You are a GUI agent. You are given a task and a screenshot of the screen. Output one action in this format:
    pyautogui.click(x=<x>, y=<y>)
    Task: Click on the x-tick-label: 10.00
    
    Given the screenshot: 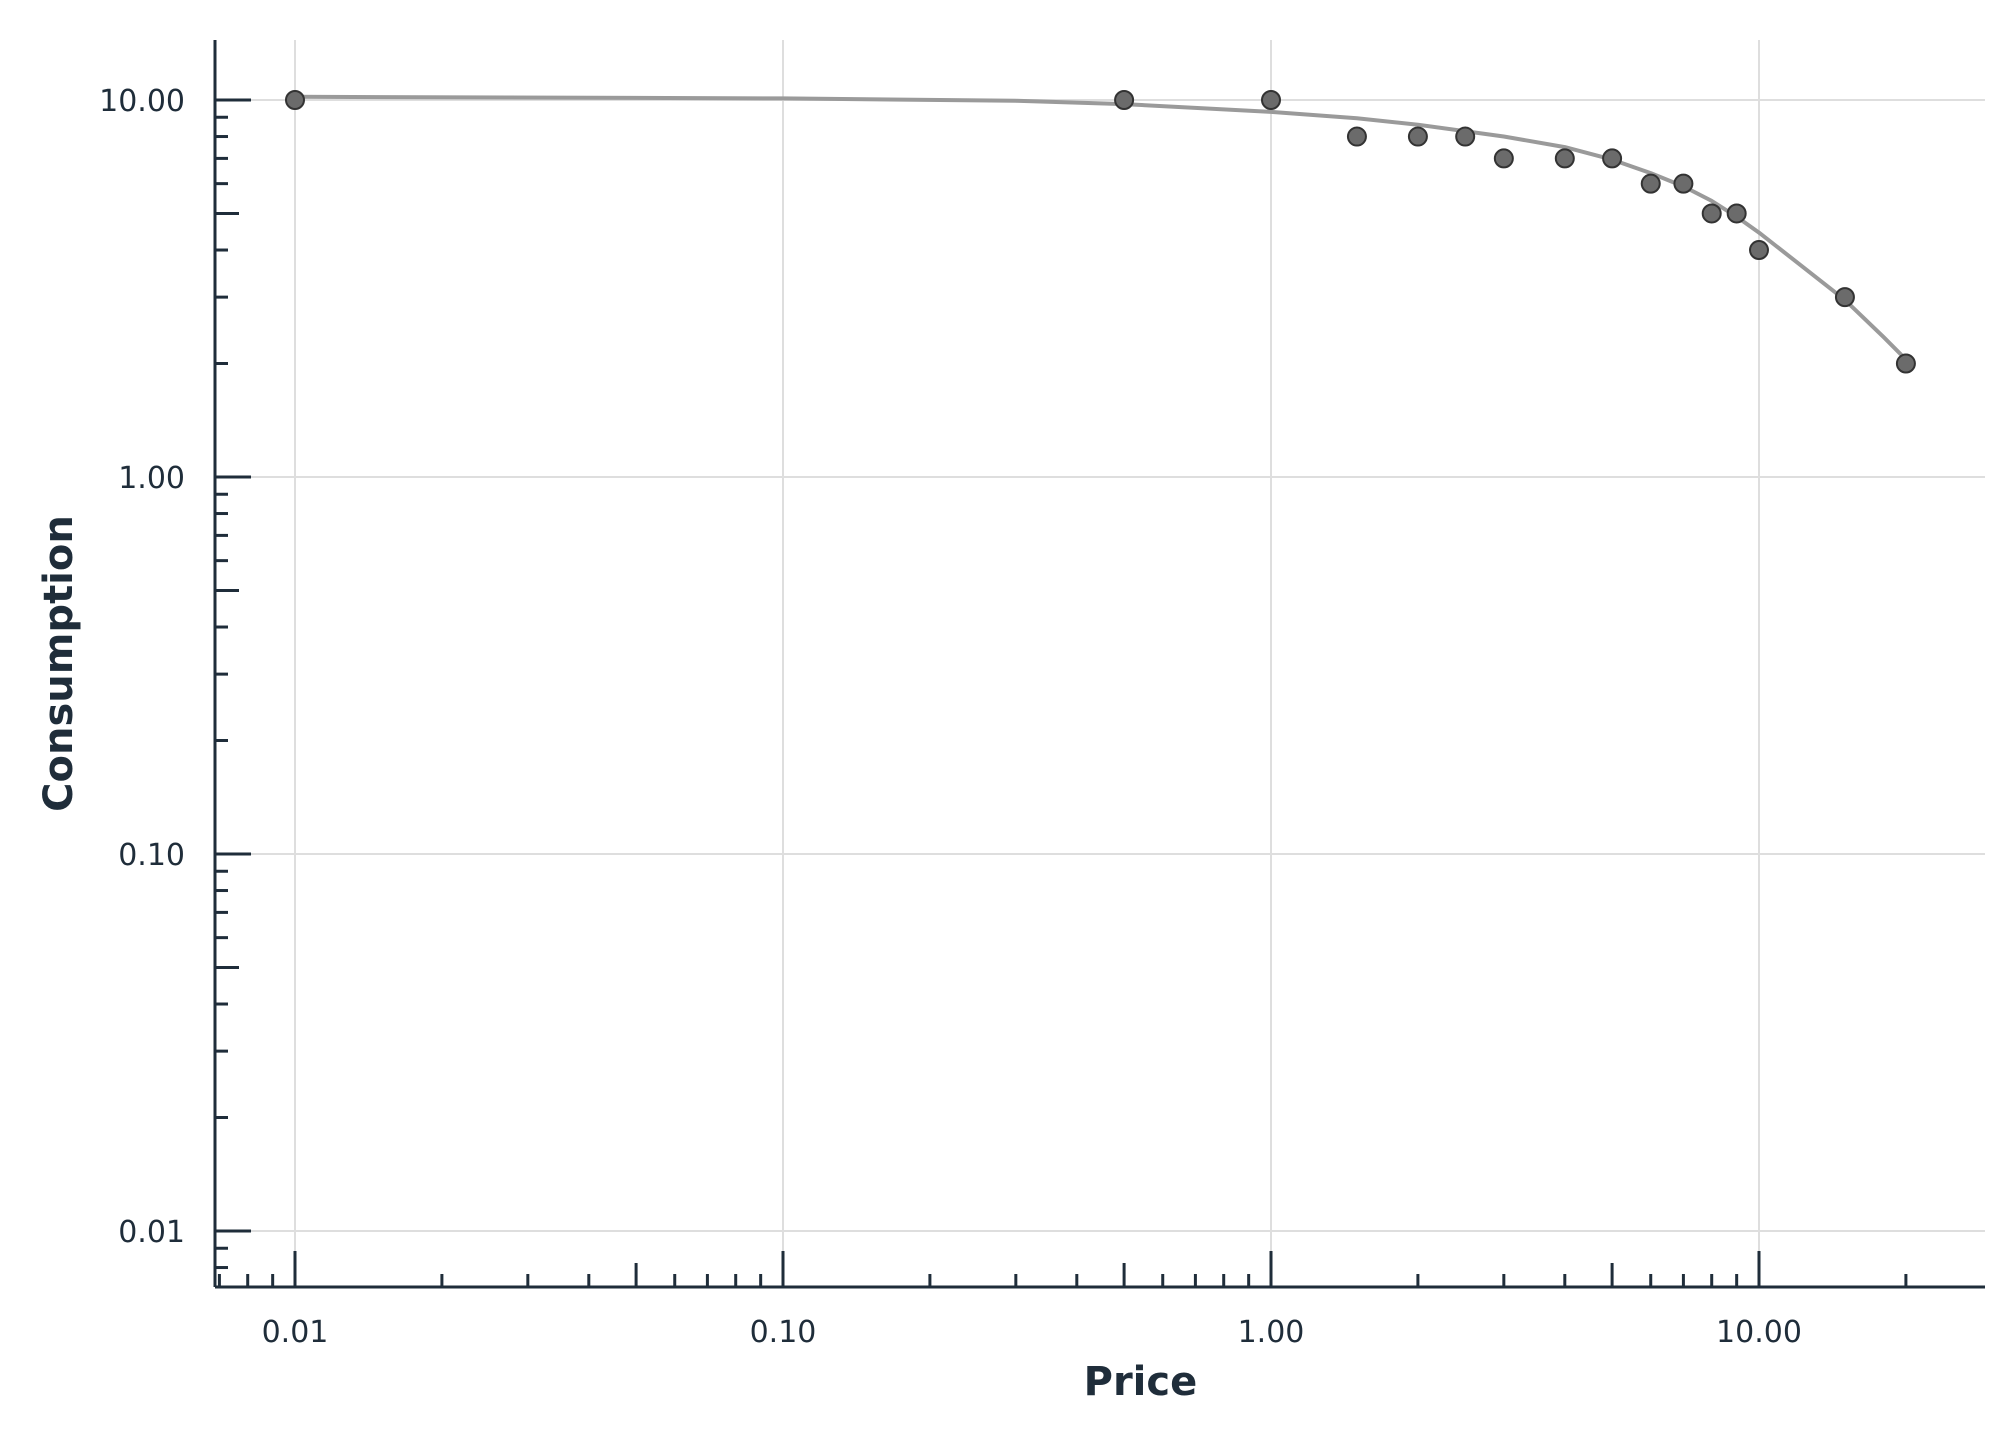 What is the action you would take?
    pyautogui.click(x=1759, y=1332)
    